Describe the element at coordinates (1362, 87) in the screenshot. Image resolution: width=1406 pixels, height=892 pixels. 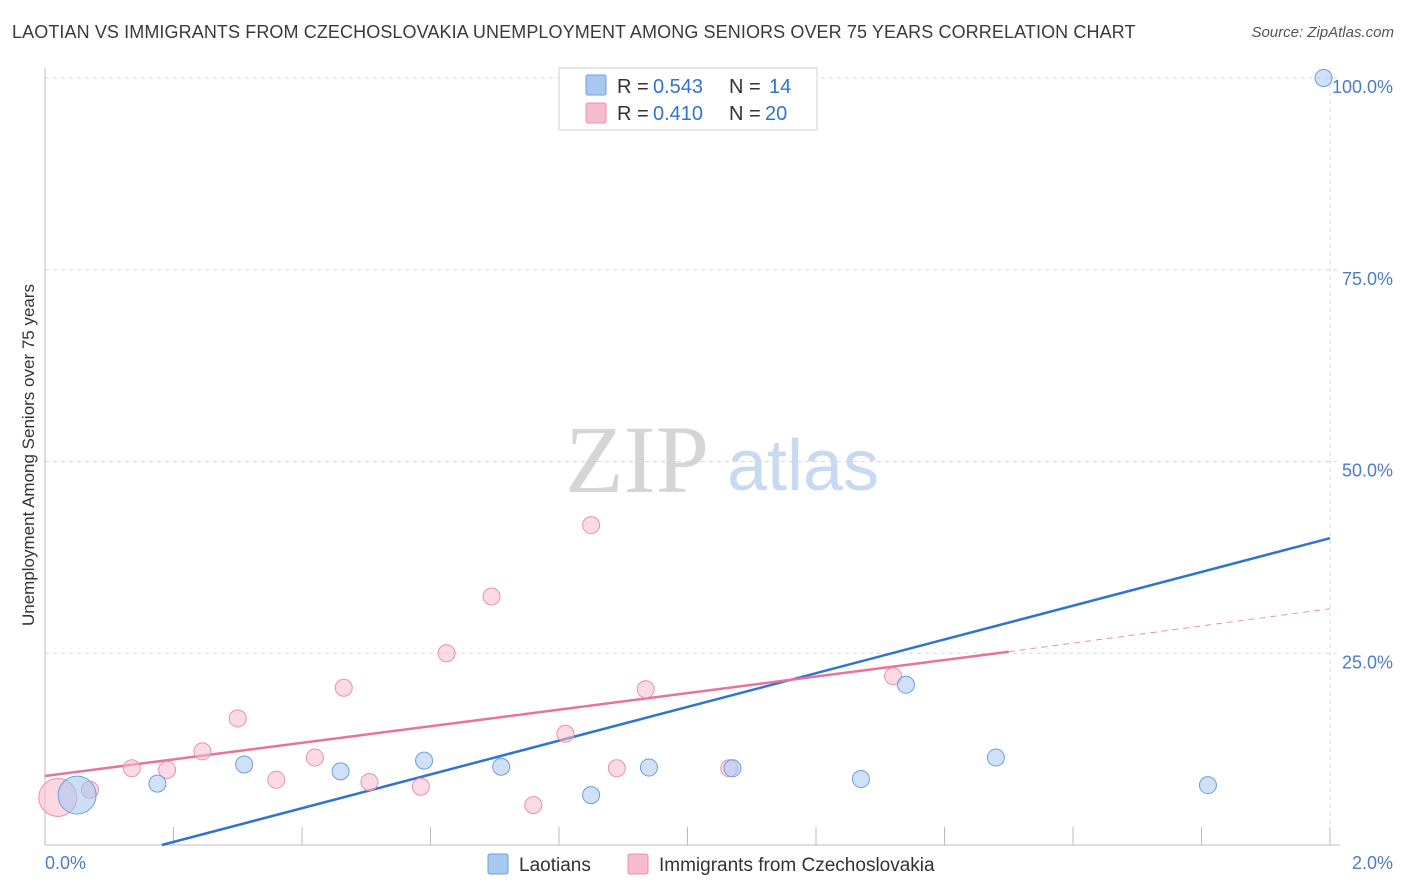
I see `y-tick-label: 100.0%` at that location.